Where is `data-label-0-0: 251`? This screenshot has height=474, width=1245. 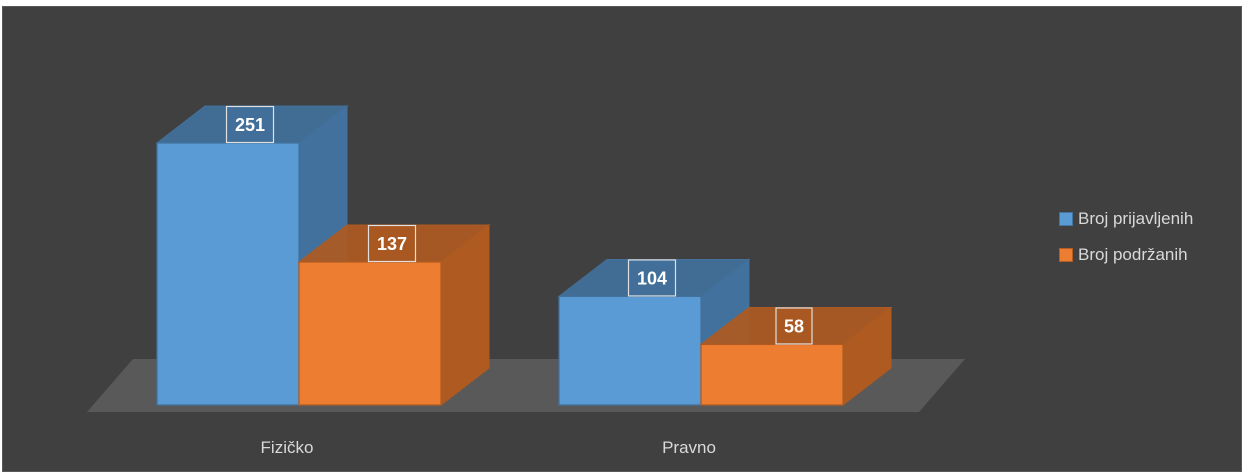
data-label-0-0: 251 is located at coordinates (250, 124).